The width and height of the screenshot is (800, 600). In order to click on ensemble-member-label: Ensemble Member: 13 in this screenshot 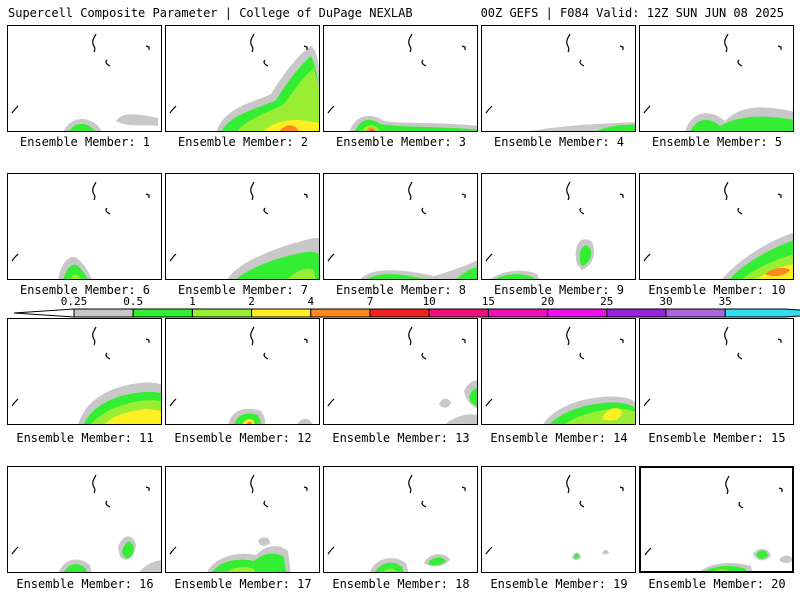, I will do `click(401, 438)`.